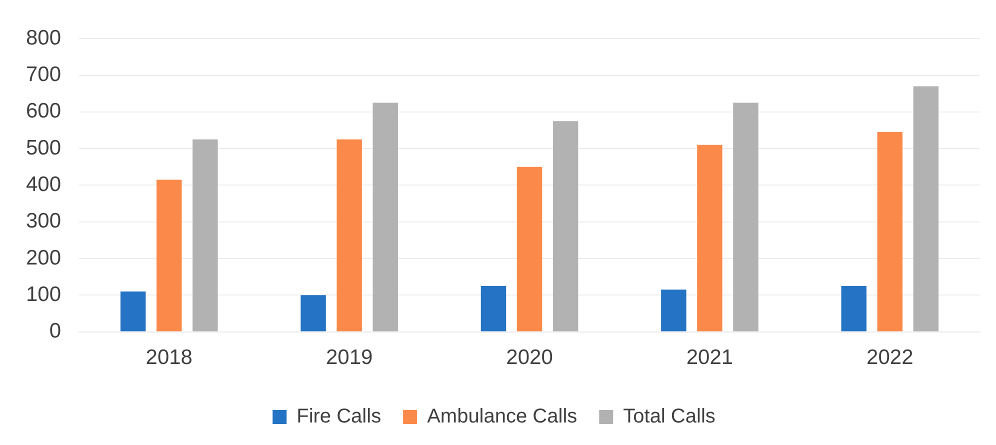 This screenshot has height=445, width=996. What do you see at coordinates (502, 417) in the screenshot?
I see `legend-label: Ambulance Calls` at bounding box center [502, 417].